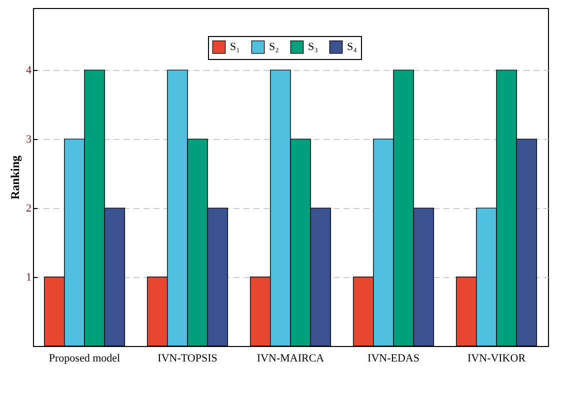  I want to click on x-tick-label: IVN-TOPSIS, so click(188, 358).